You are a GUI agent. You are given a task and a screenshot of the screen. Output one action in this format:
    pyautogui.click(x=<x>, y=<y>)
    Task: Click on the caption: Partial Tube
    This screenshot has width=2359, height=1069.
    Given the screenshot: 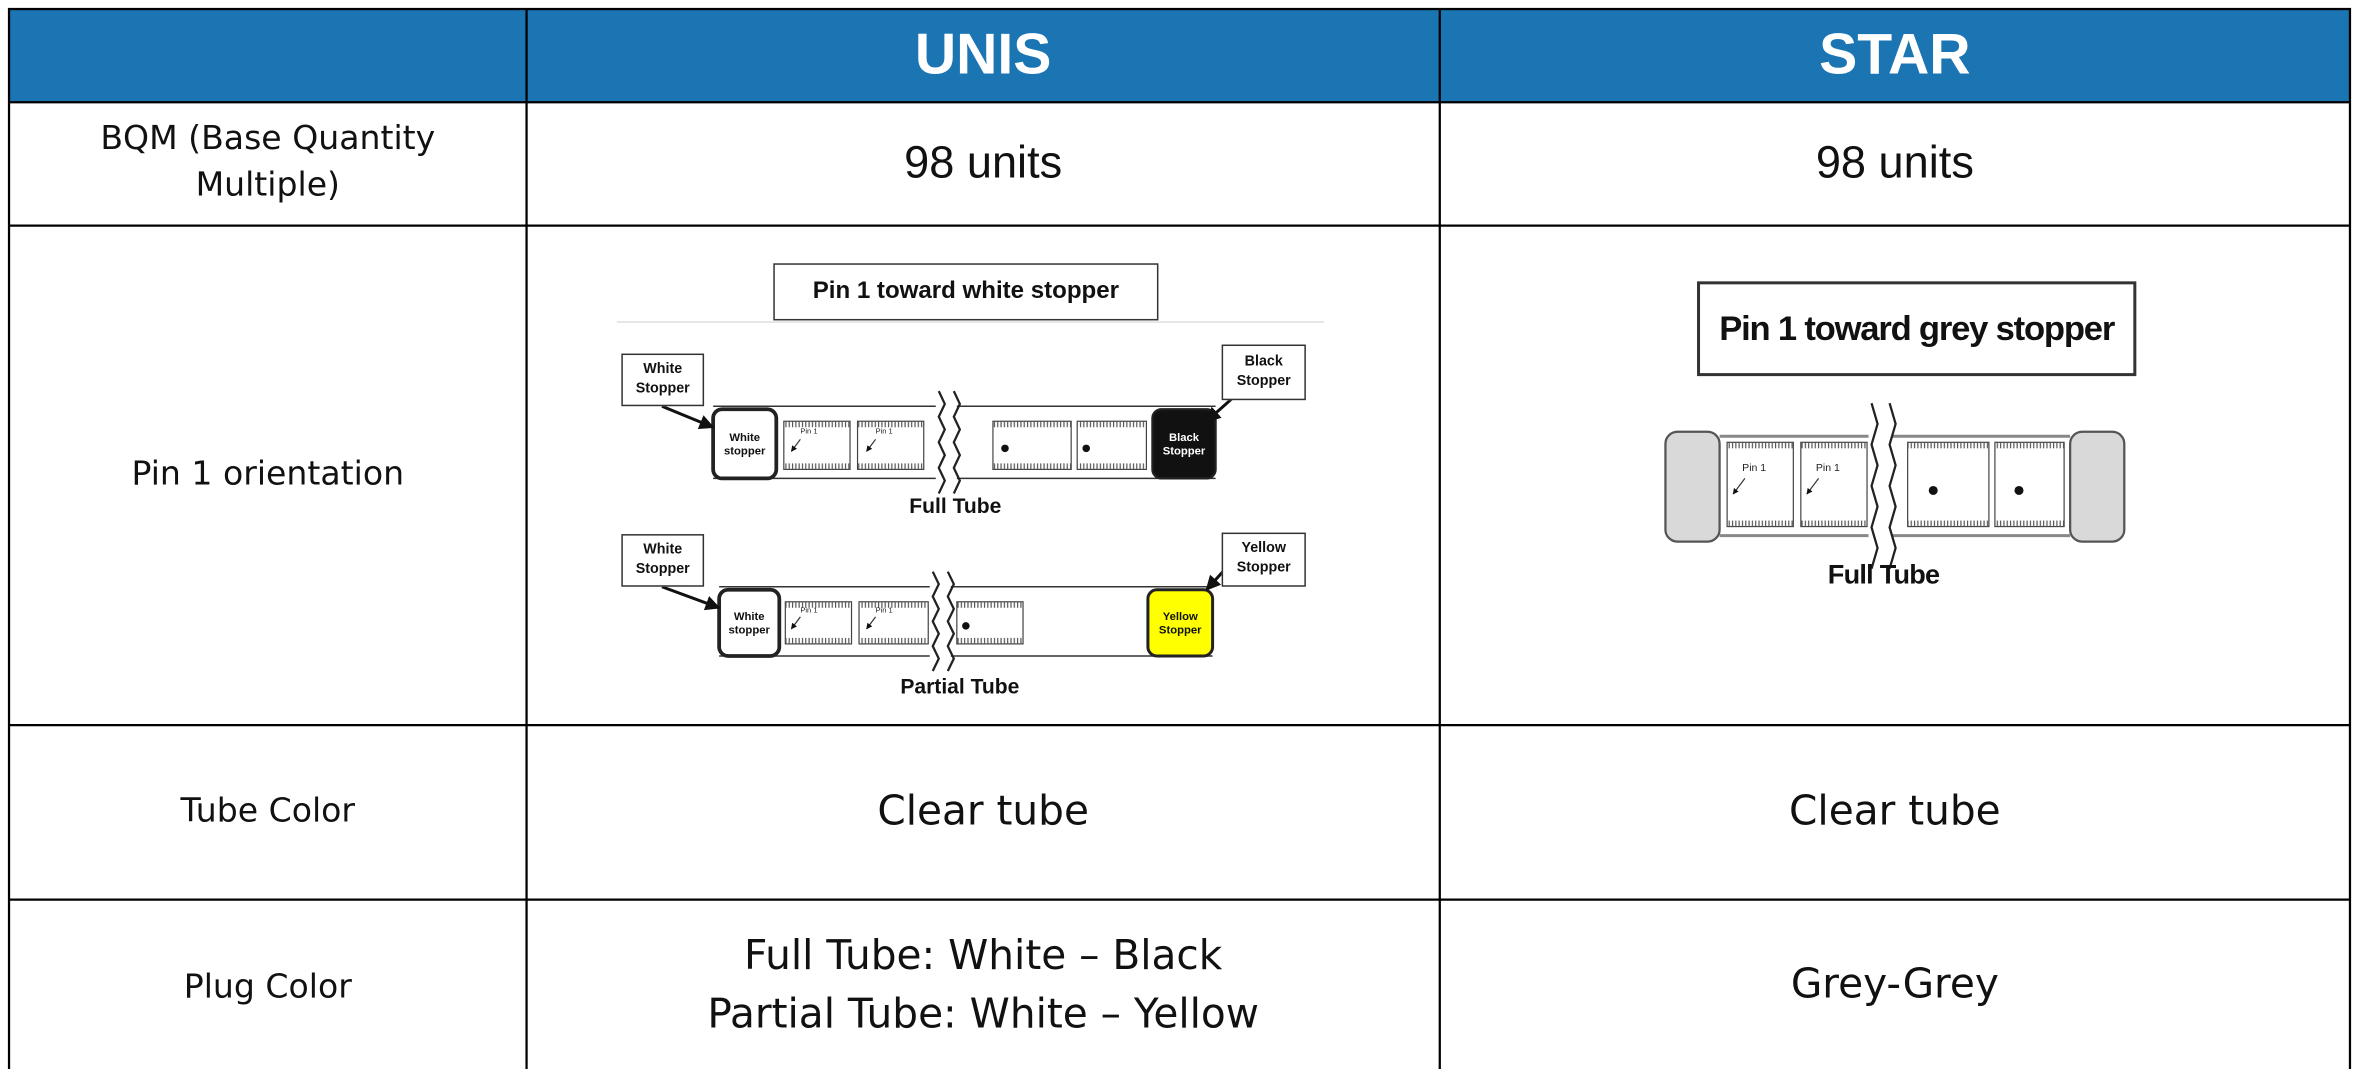 What is the action you would take?
    pyautogui.click(x=960, y=686)
    